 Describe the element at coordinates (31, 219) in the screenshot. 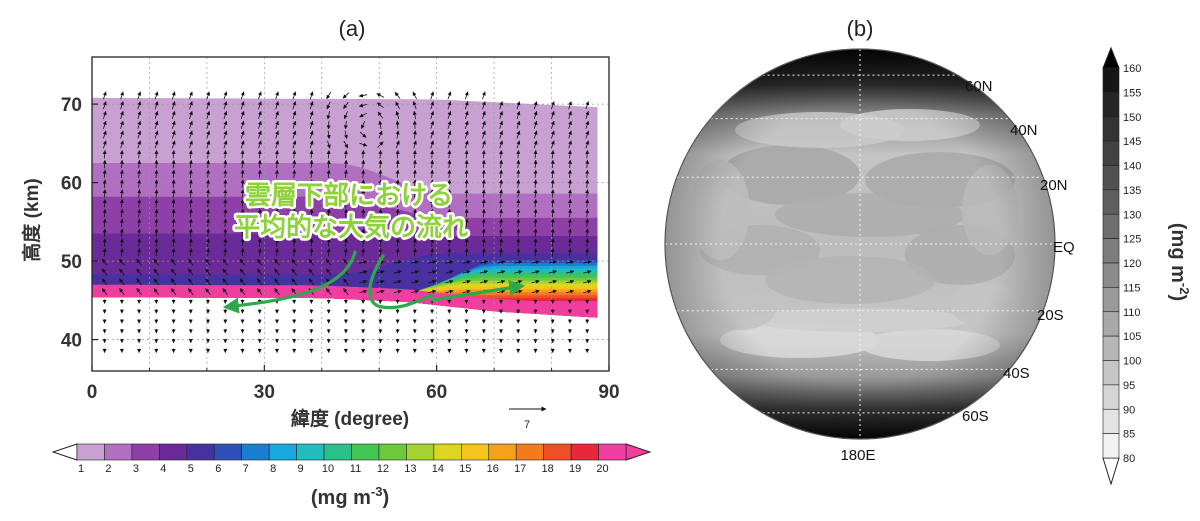

I see `panel-a-ylabel: 高度 (km)` at that location.